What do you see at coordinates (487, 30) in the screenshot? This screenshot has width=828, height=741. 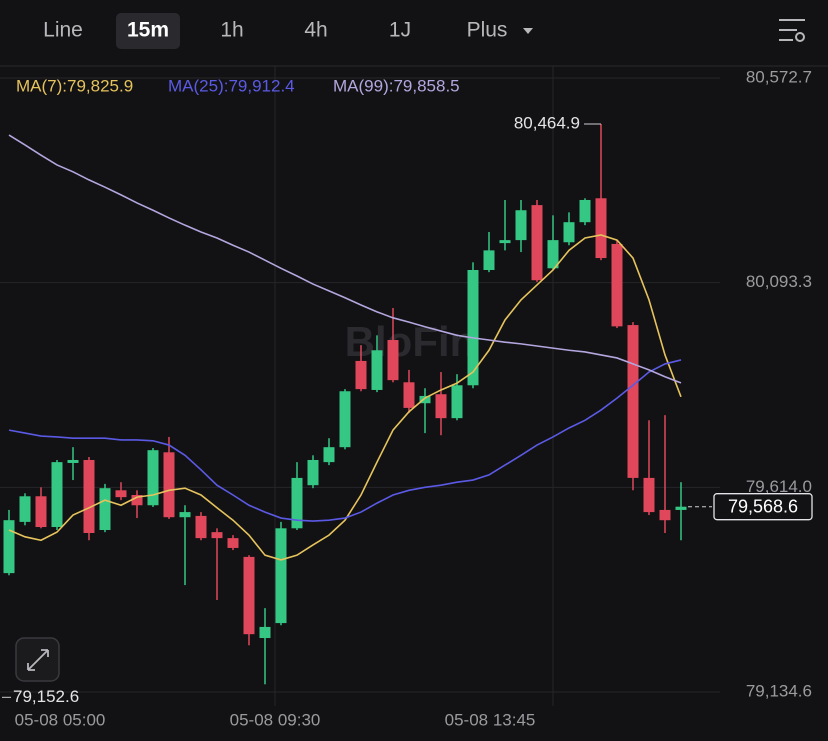 I see `interval-tab: Plus` at bounding box center [487, 30].